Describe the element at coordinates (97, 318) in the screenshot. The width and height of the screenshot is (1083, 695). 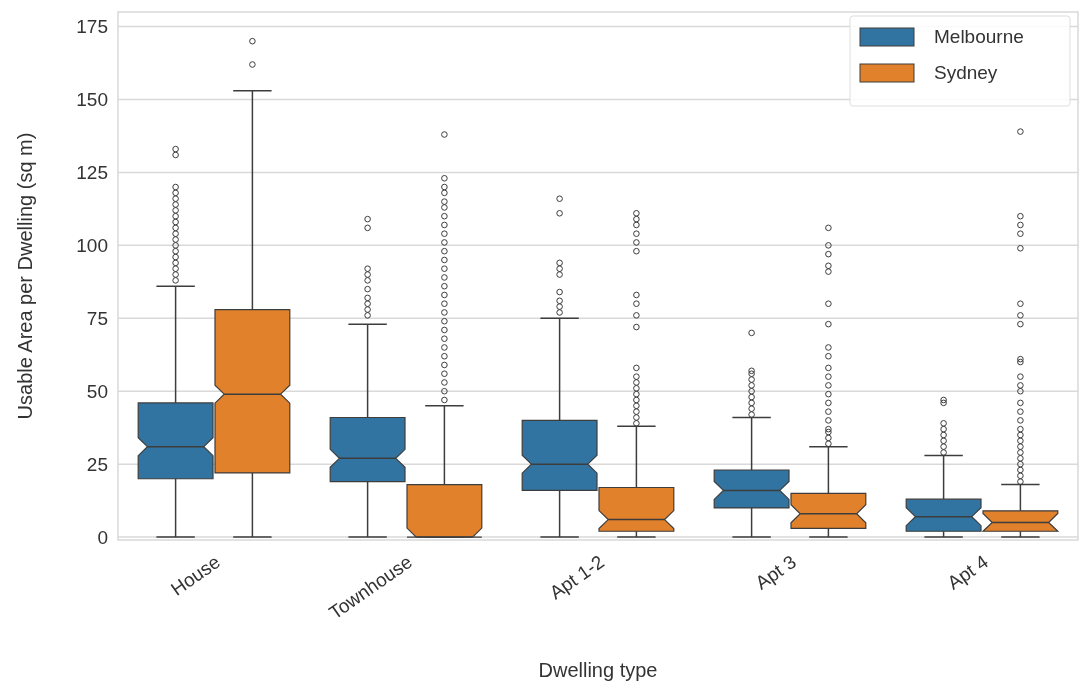
I see `y-tick-label: 75` at that location.